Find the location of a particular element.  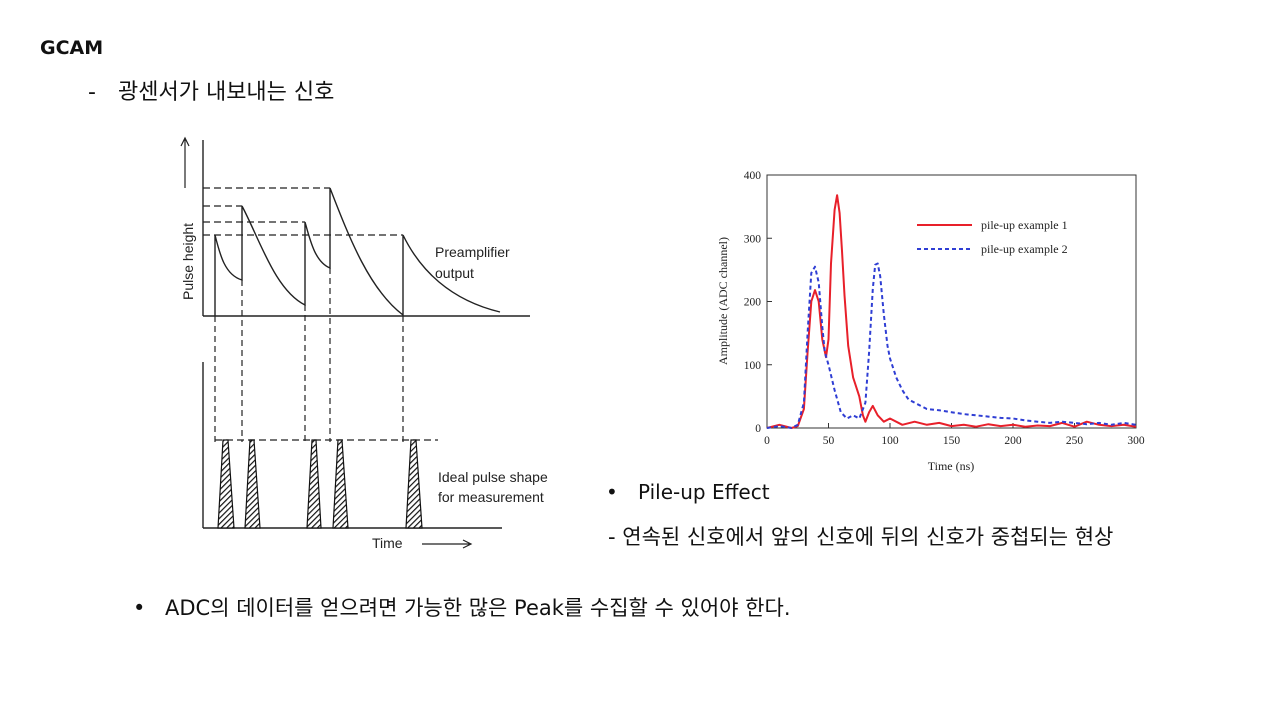

x-tick-label: 250 is located at coordinates (1075, 441).